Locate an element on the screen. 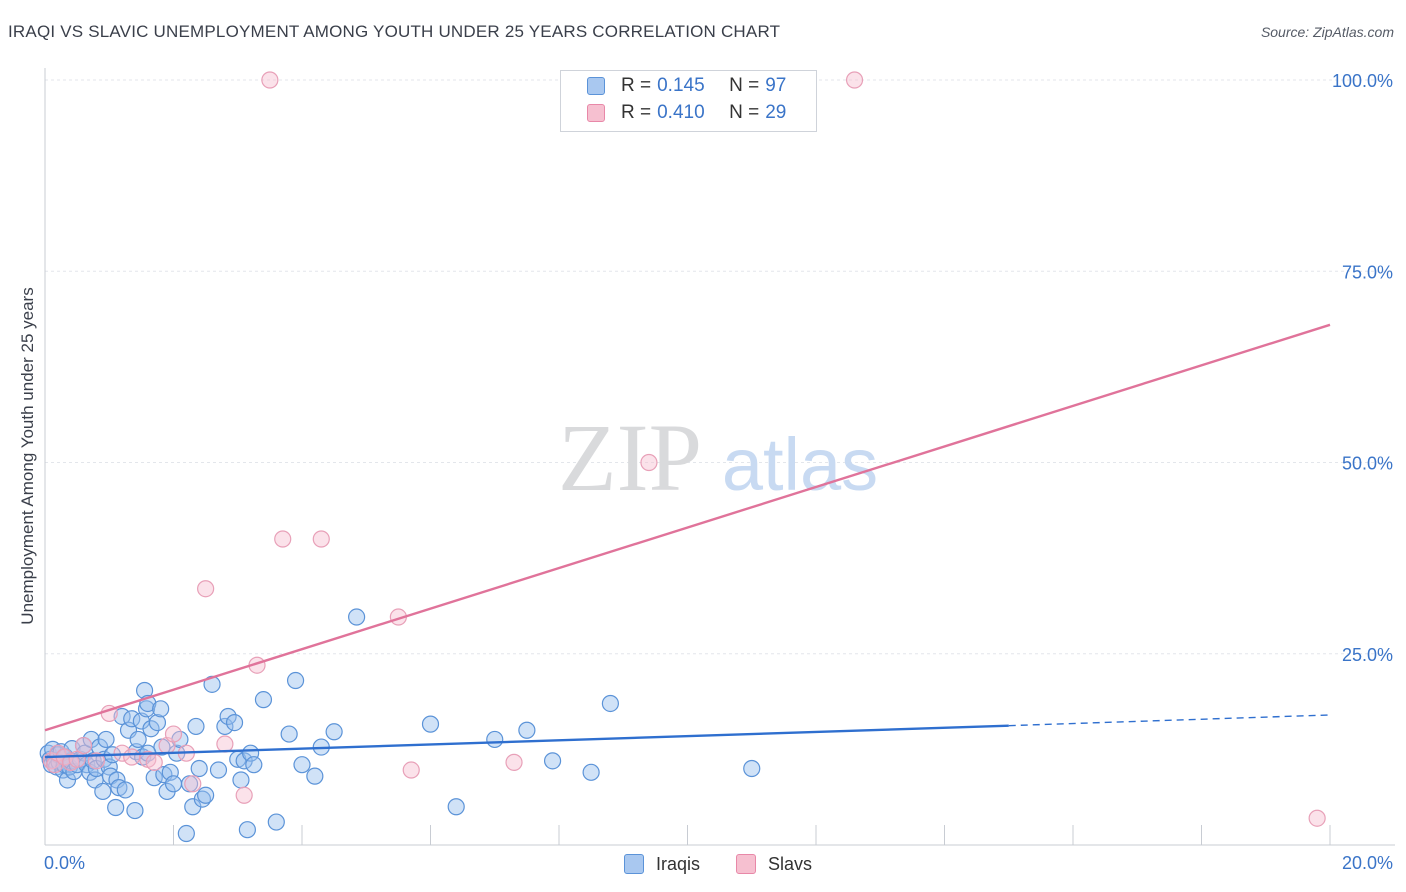  legend: R = 0.145 N = 97 R = 0.410 N = 29 is located at coordinates (688, 101).